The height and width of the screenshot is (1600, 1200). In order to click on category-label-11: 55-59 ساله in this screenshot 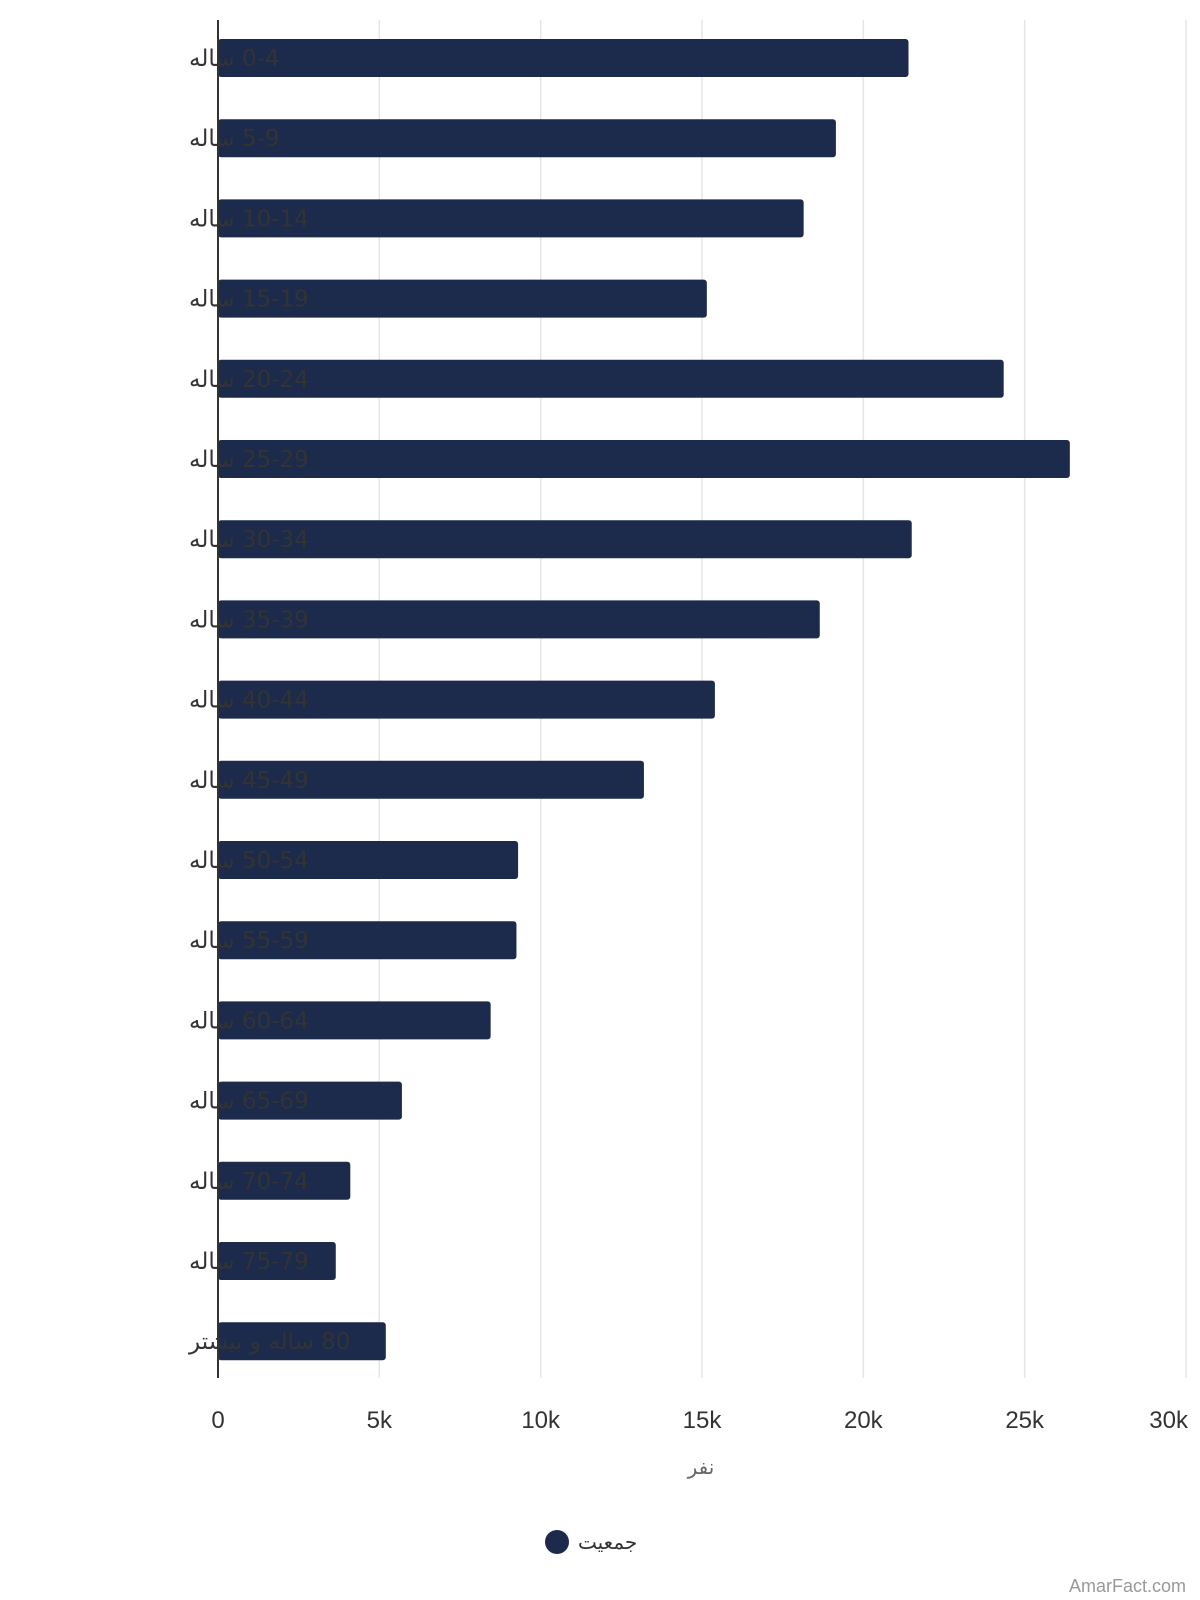, I will do `click(249, 941)`.